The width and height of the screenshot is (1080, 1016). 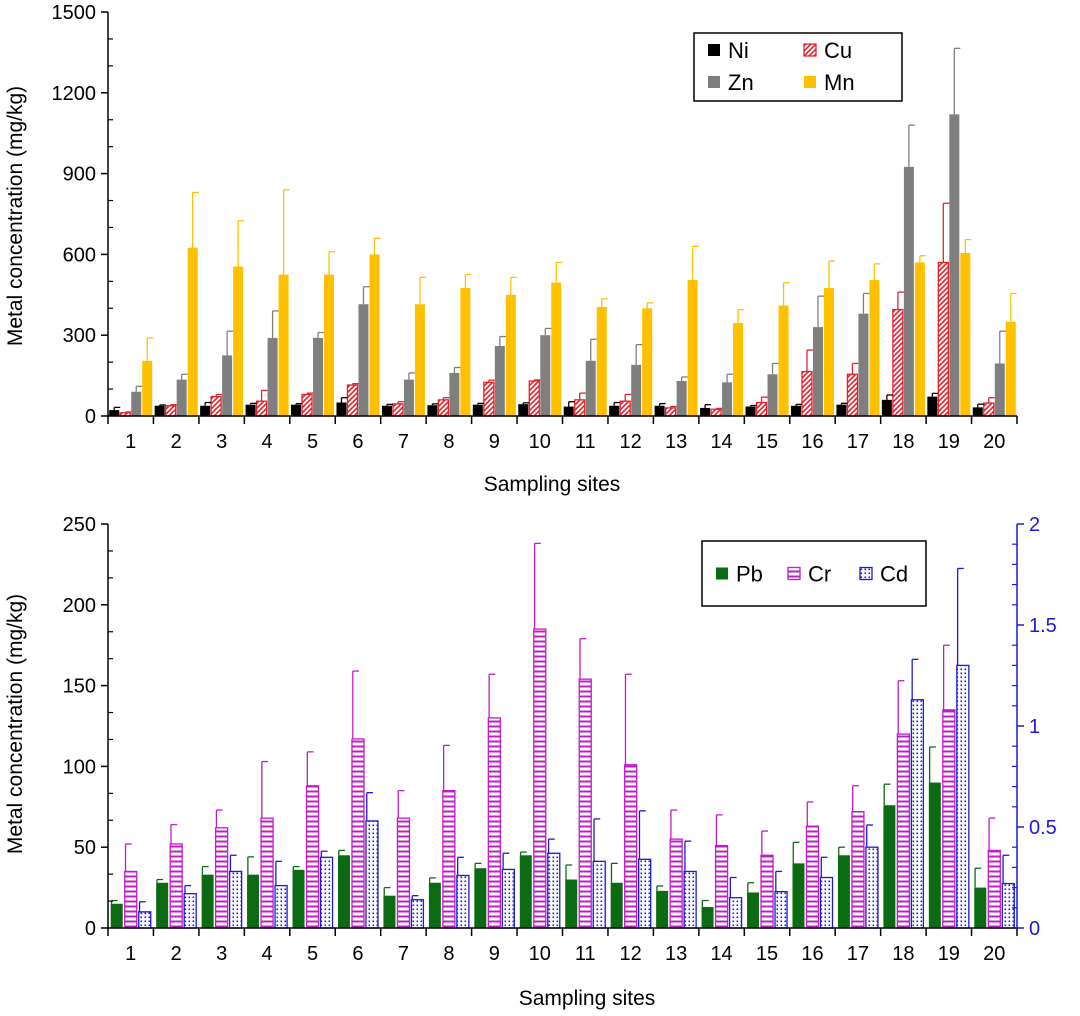 I want to click on top-x-tick-label: 19, so click(x=949, y=442).